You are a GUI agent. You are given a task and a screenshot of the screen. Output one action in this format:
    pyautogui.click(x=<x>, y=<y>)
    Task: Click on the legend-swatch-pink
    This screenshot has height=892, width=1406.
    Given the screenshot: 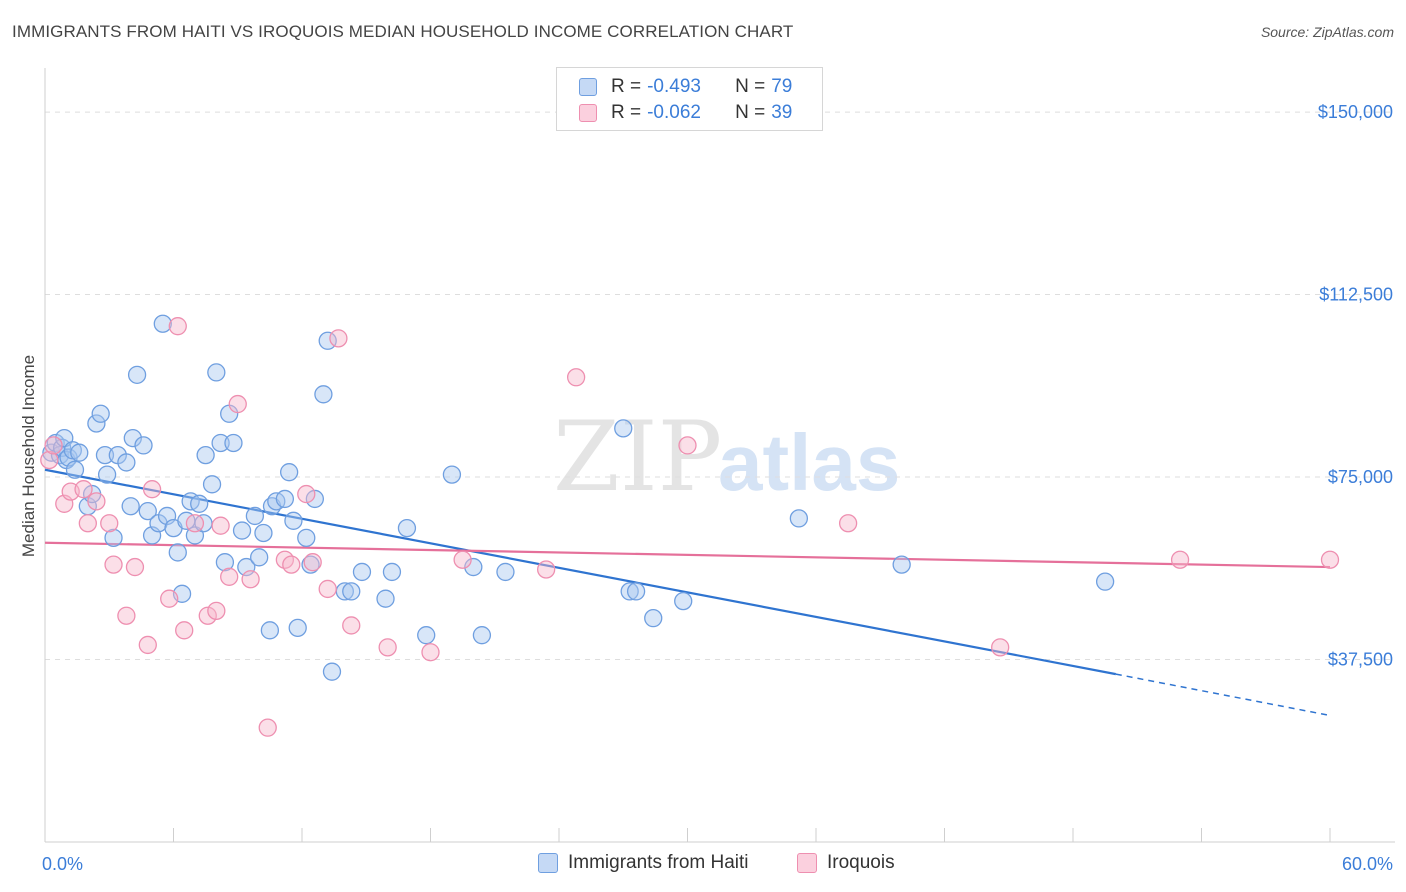 What is the action you would take?
    pyautogui.click(x=588, y=113)
    